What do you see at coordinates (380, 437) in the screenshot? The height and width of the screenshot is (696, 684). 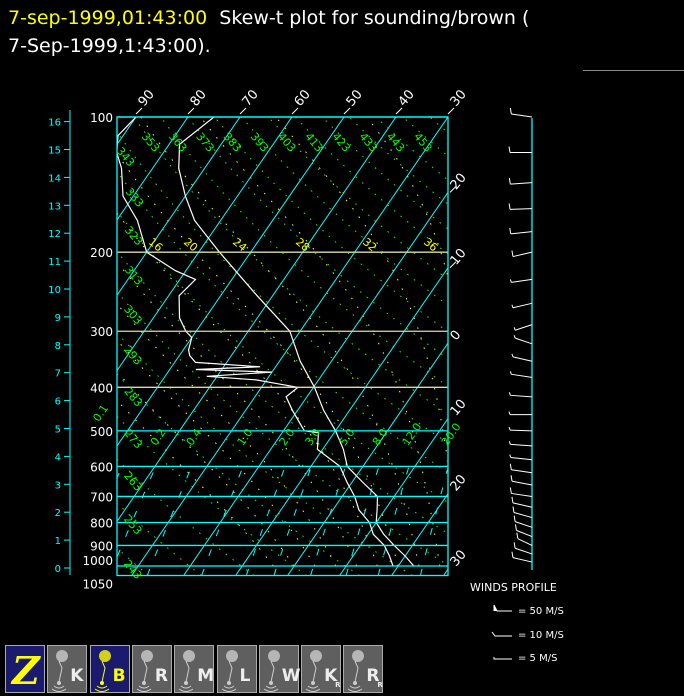 I see `mixing-ratio-label: 8.0` at bounding box center [380, 437].